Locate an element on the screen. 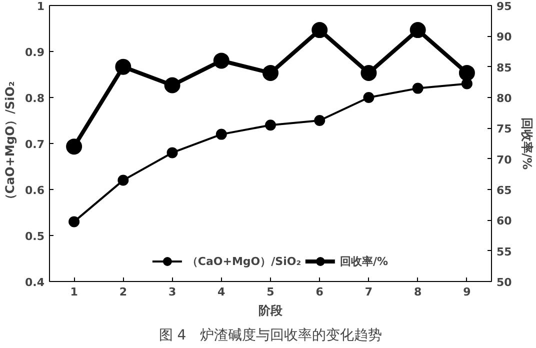 The height and width of the screenshot is (348, 536). y2-tick-label: 90 is located at coordinates (504, 37).